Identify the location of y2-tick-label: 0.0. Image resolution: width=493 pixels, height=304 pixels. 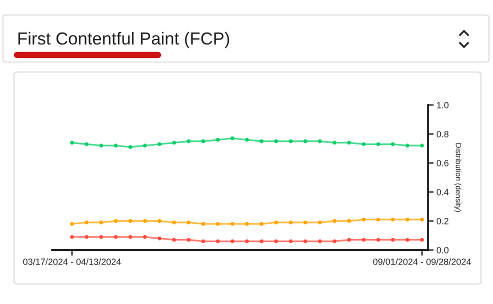
(442, 250).